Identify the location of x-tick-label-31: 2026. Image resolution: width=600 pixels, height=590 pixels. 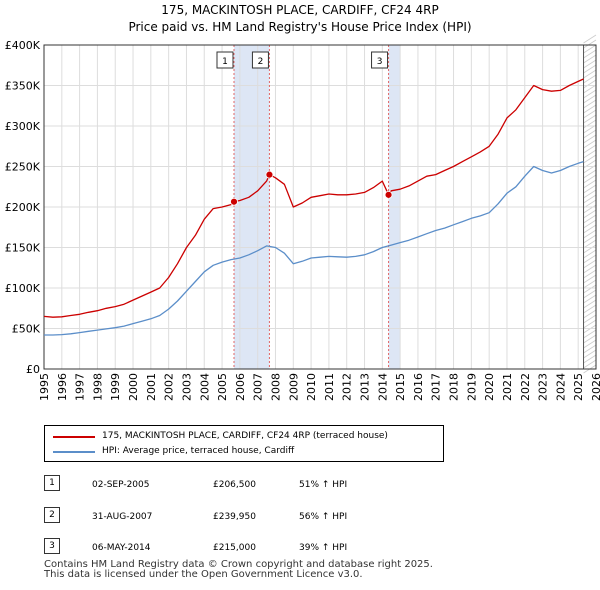
(595, 387).